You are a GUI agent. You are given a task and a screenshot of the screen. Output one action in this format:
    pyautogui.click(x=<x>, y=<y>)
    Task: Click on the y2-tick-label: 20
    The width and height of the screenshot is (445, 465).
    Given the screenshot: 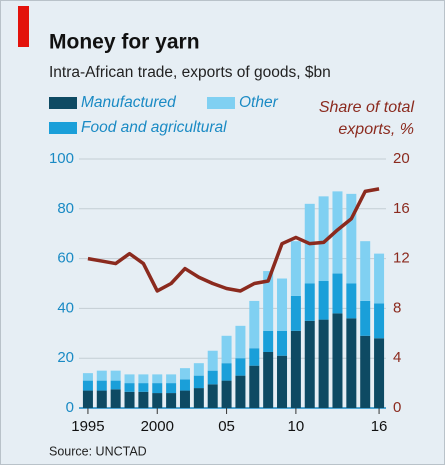 What is the action you would take?
    pyautogui.click(x=401, y=158)
    